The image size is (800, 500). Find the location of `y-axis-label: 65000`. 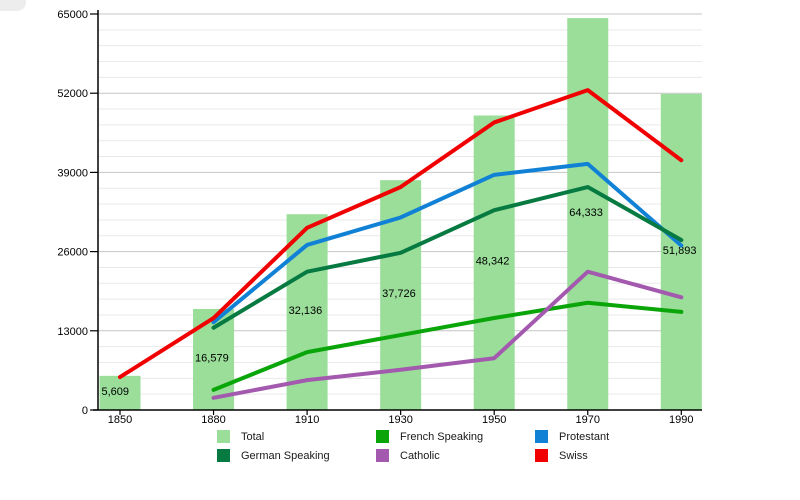

y-axis-label: 65000 is located at coordinates (72, 15).